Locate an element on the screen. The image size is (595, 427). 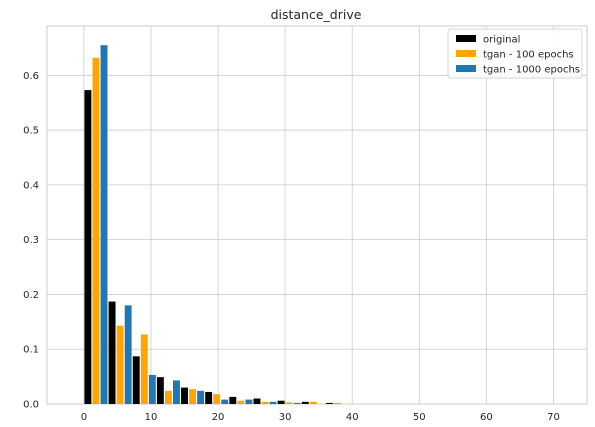
y-tick-label: 0.3 is located at coordinates (31, 240).